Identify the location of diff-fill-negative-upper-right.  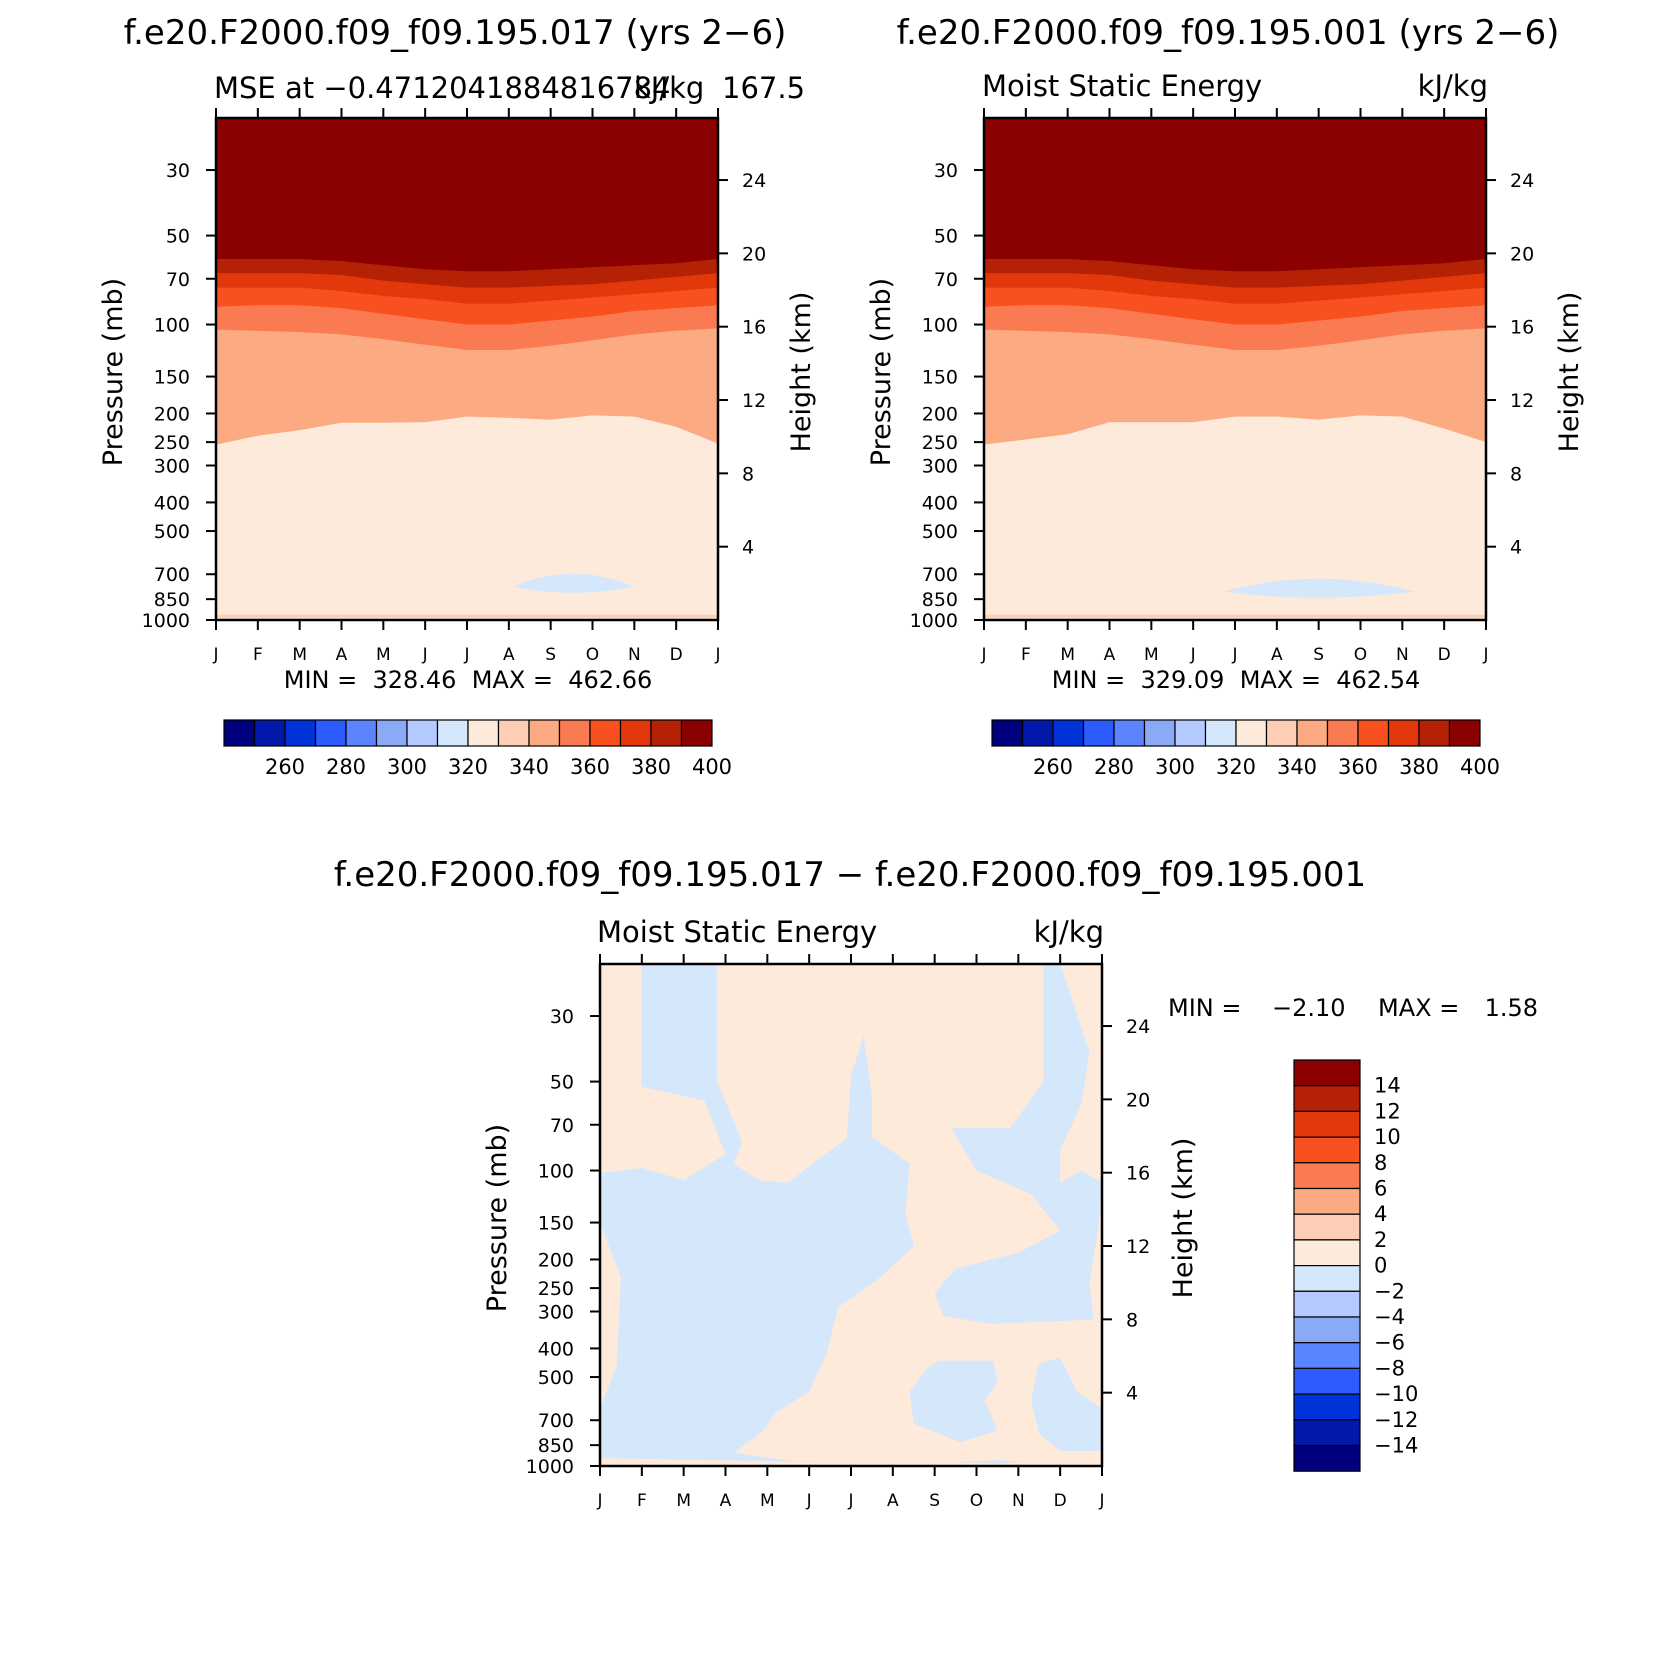
(1018, 1144).